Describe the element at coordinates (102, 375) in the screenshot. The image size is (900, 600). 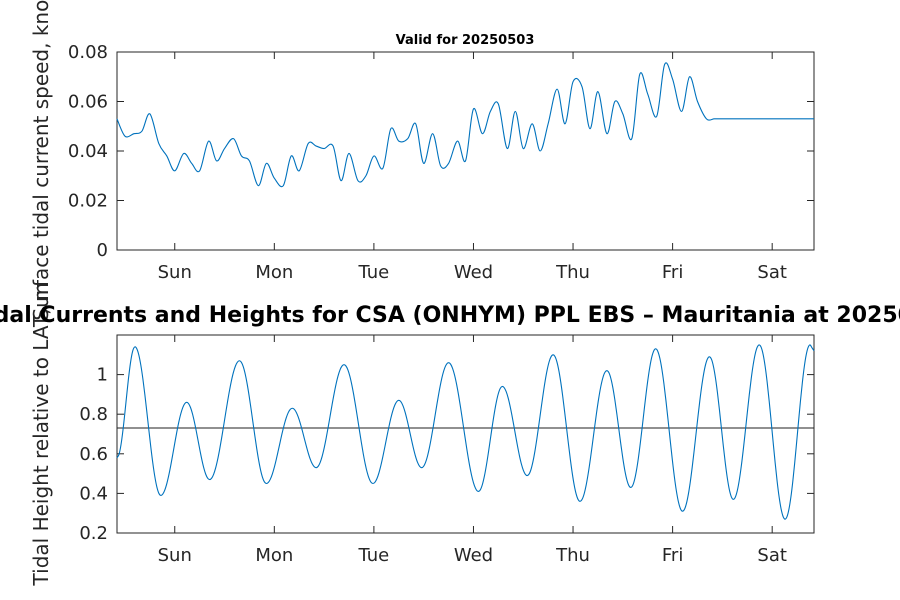
I see `tidal-height-y-tick-label: 1` at that location.